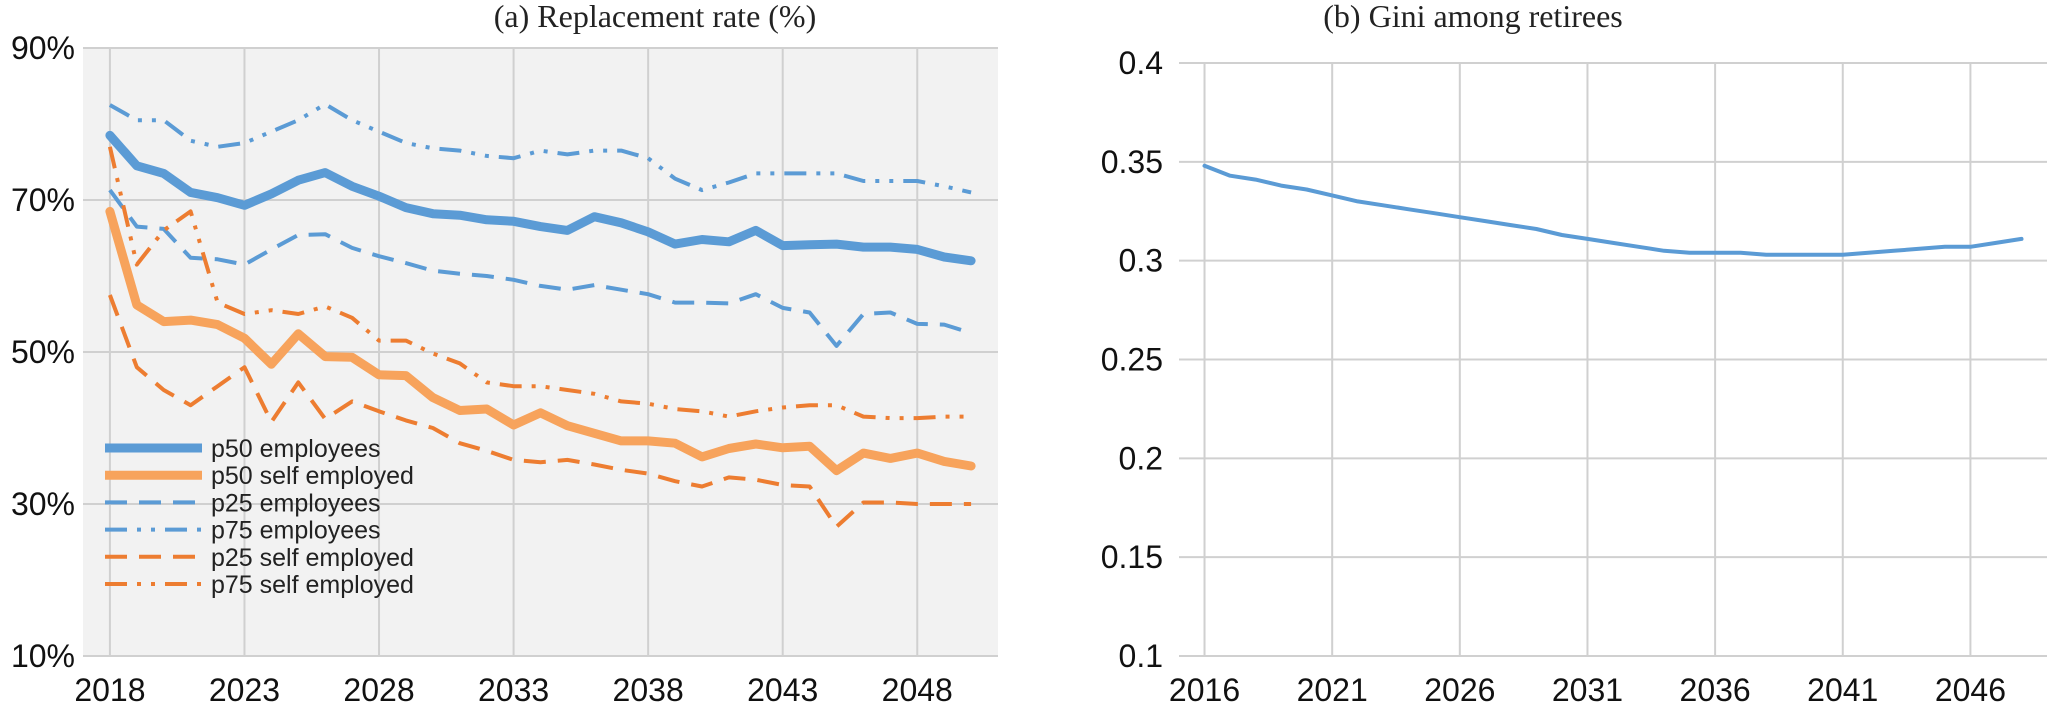 This screenshot has height=713, width=2067. I want to click on y-tick-label: 70%, so click(43, 200).